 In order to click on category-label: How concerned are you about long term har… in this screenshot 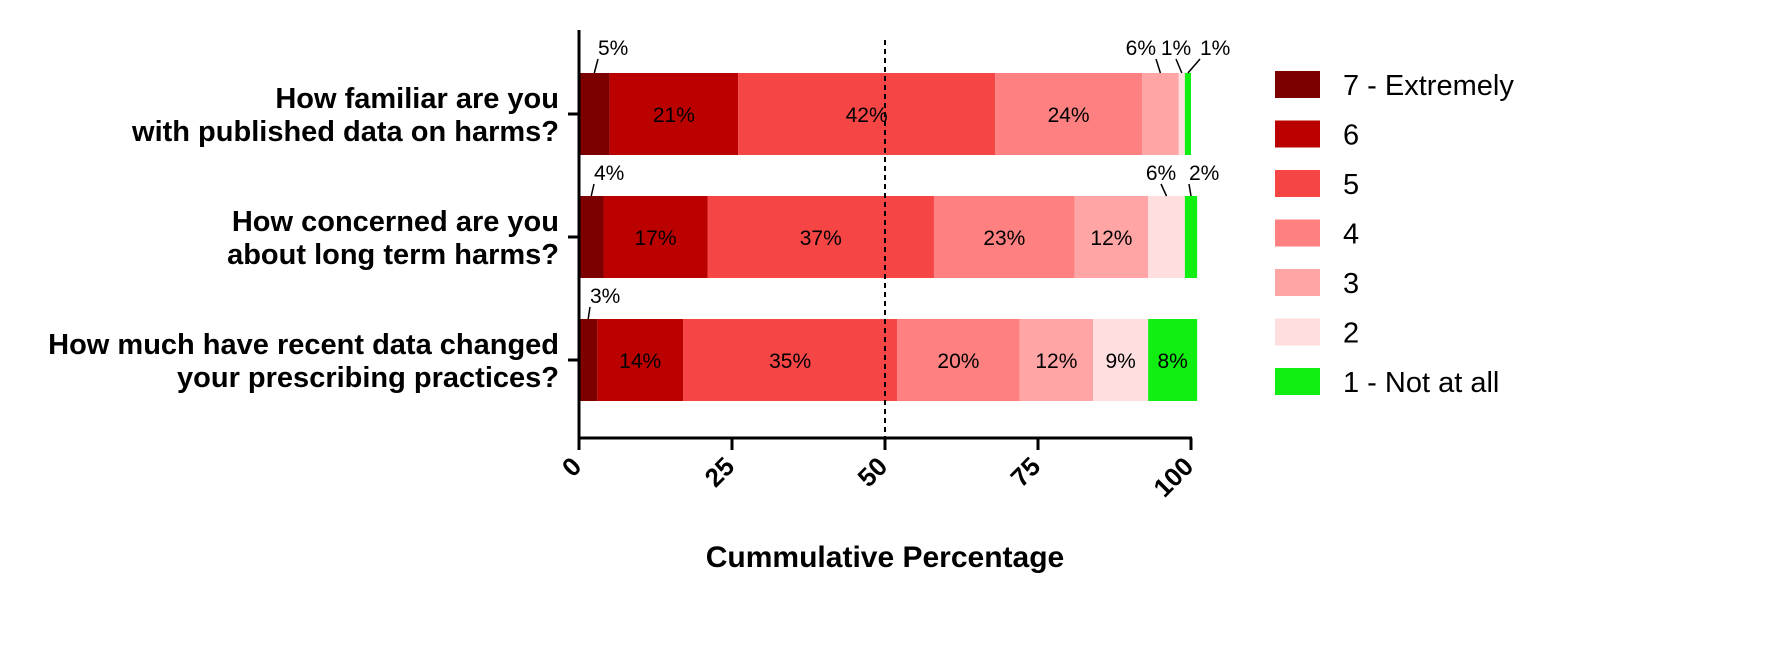, I will do `click(393, 238)`.